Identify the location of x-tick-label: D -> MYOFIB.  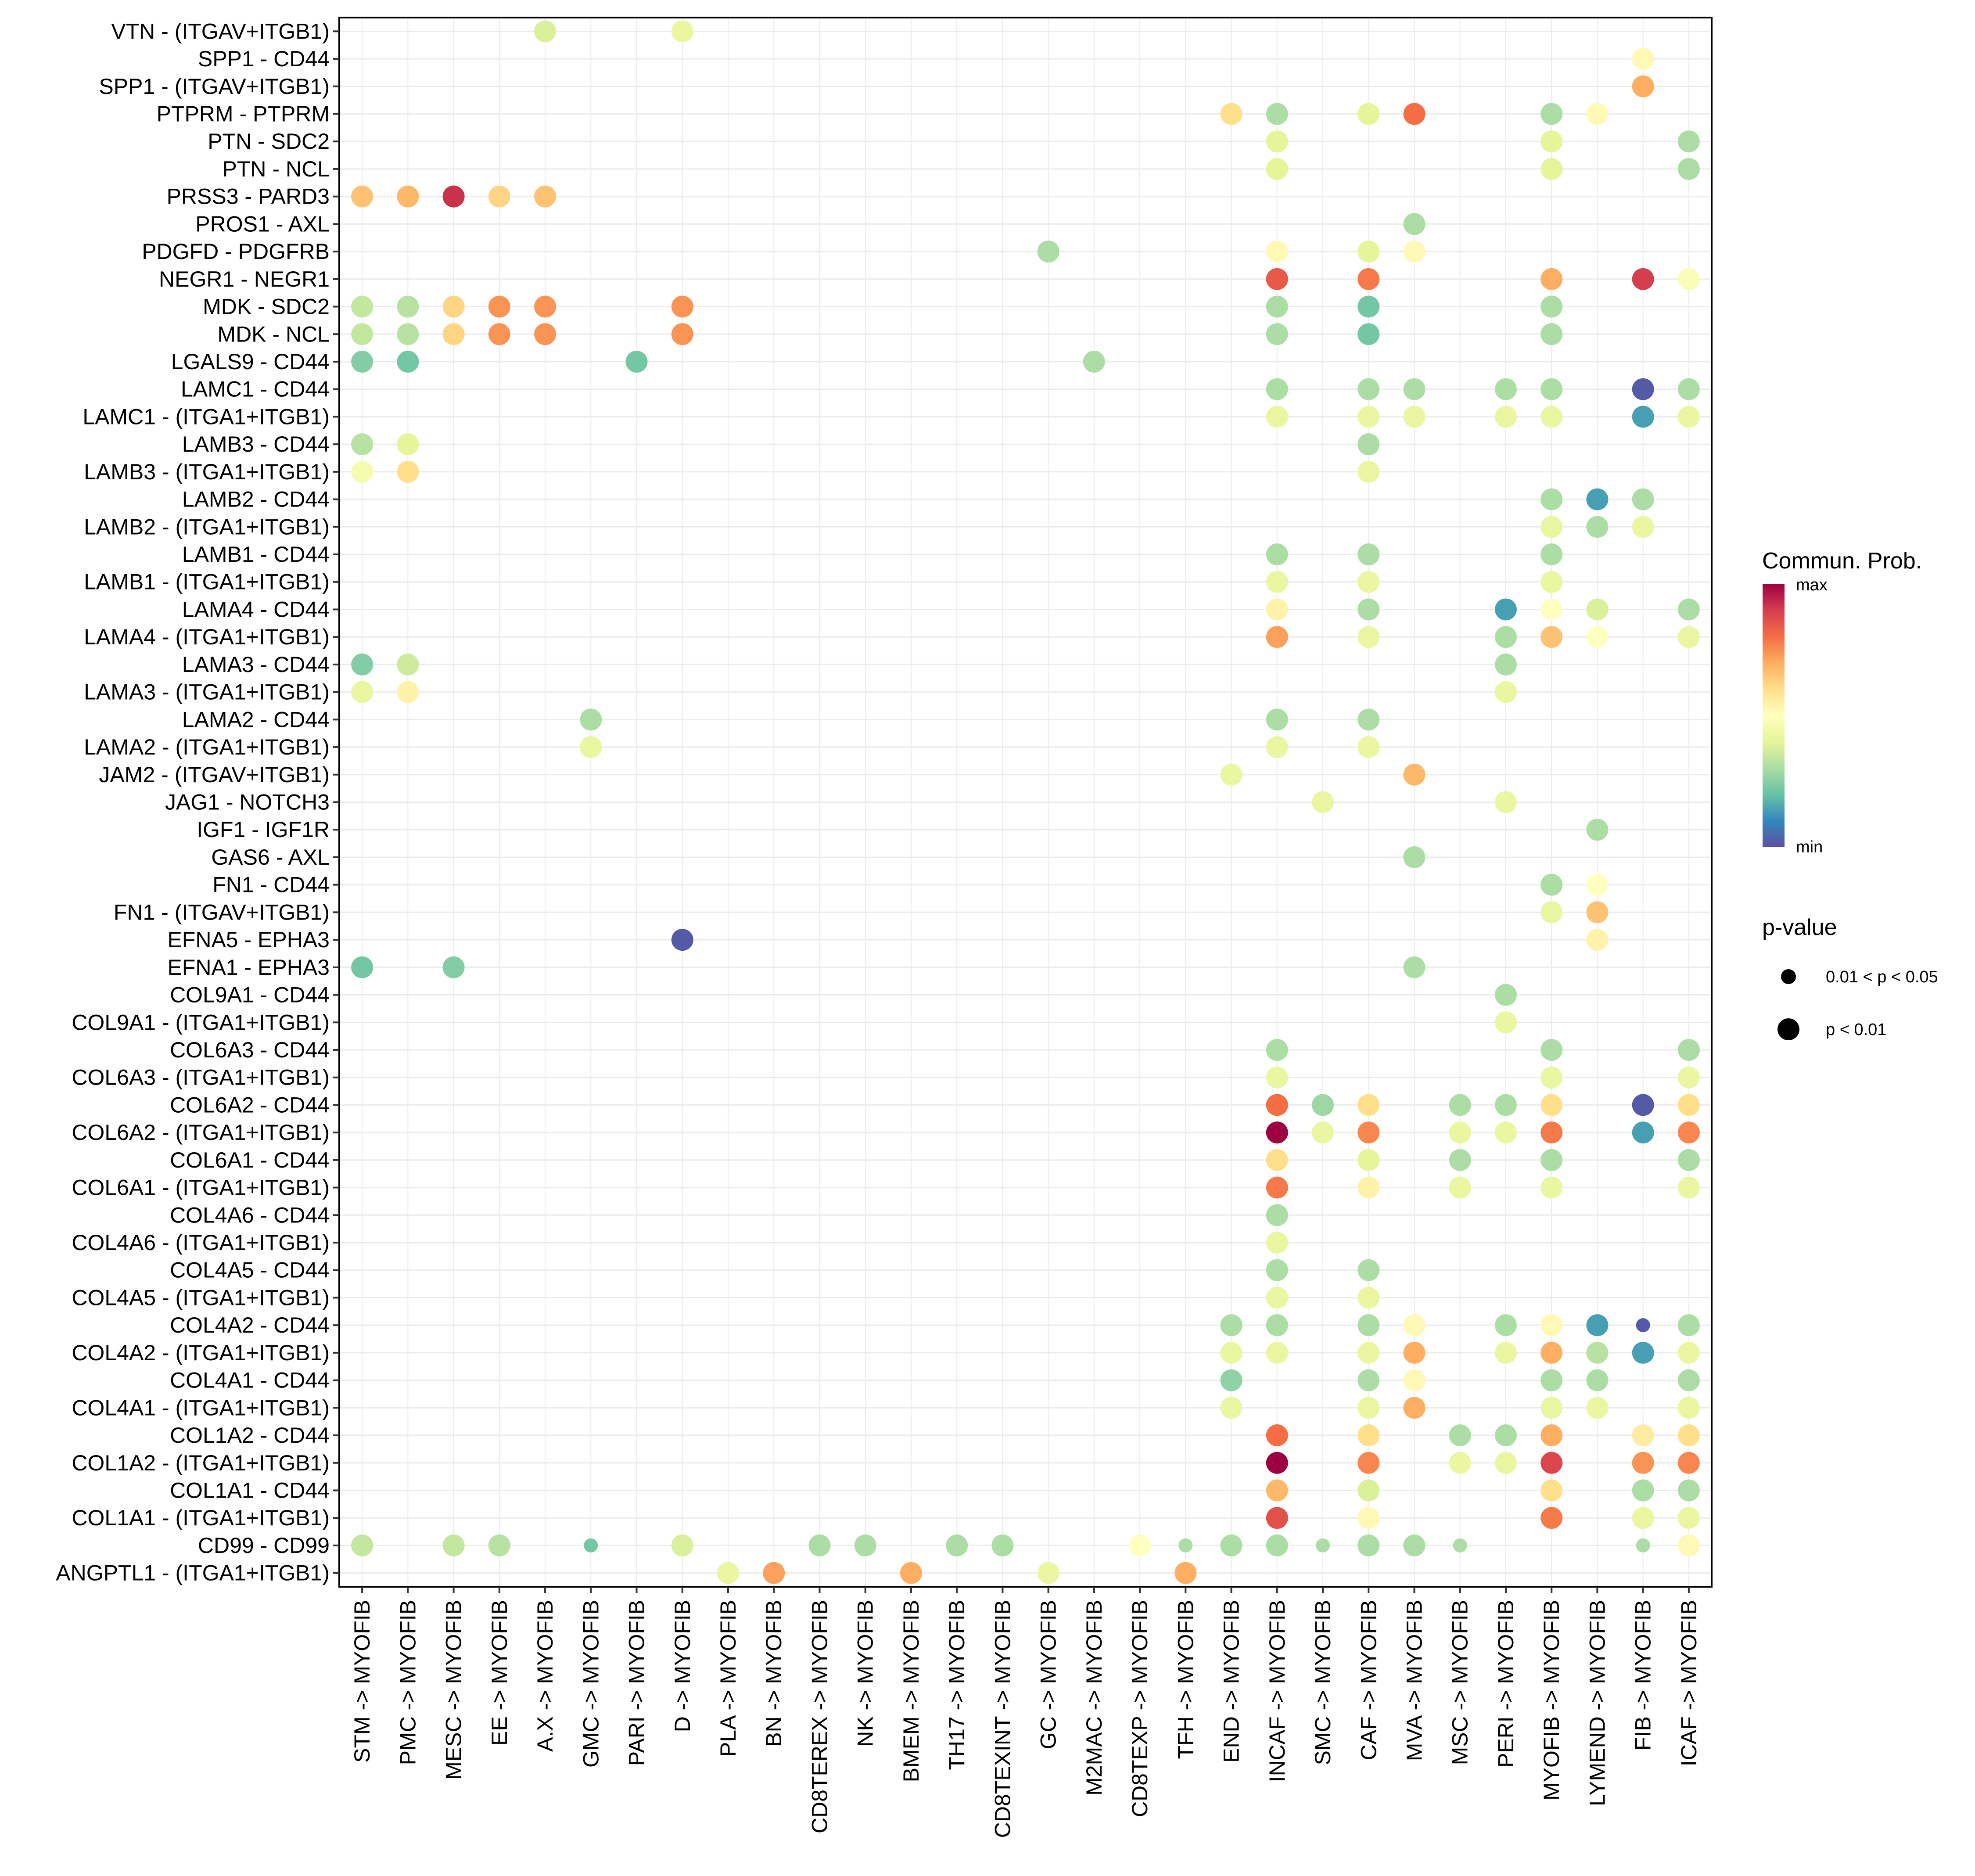
(682, 1666).